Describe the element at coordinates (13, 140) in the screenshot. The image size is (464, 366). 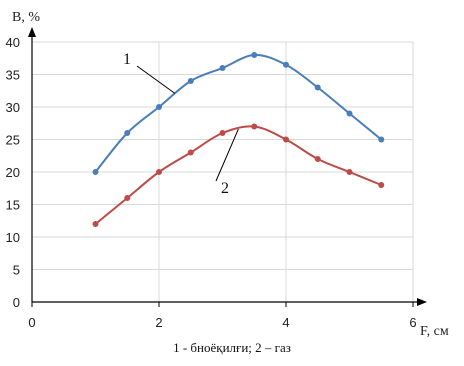
I see `y-tick-label: 25` at that location.